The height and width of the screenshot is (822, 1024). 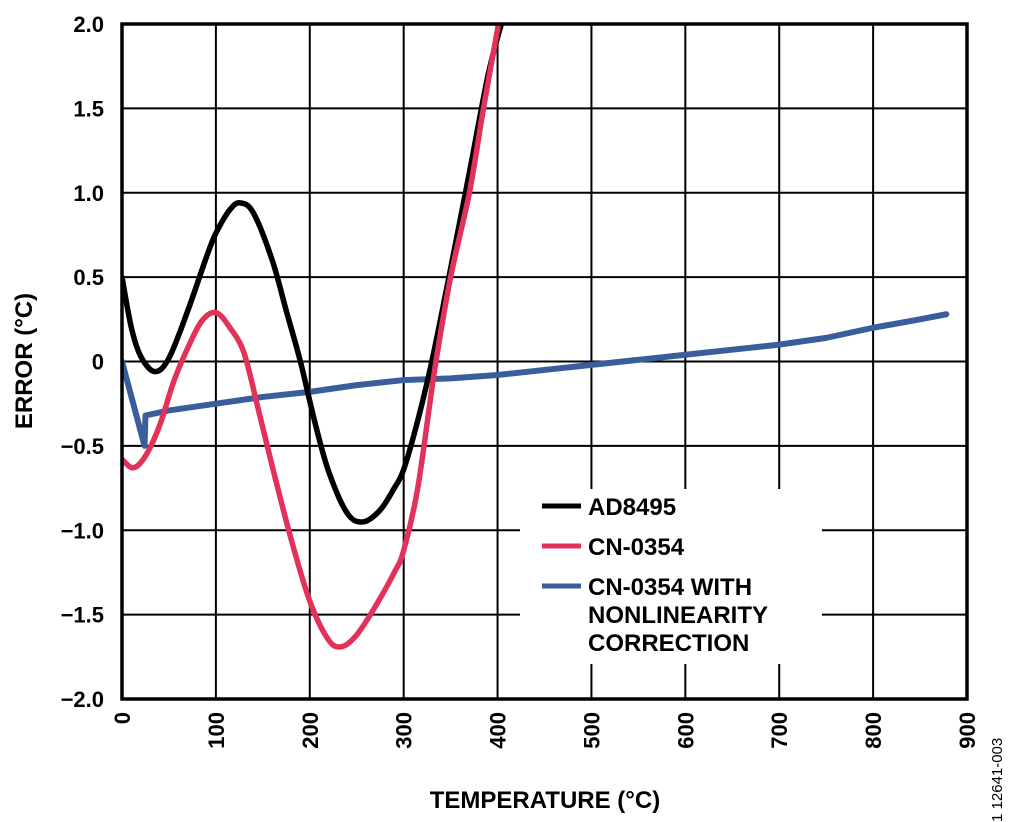 I want to click on y-tick-label: −1.5, so click(x=82, y=615).